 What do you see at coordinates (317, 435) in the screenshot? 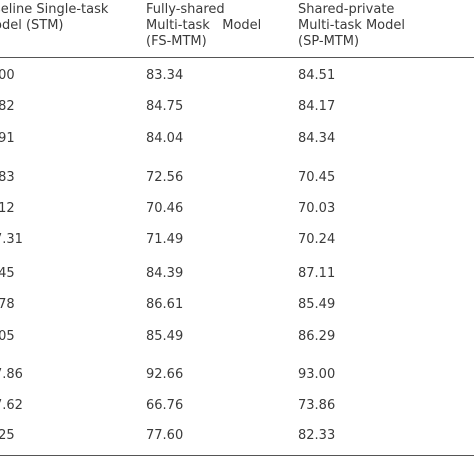
I see `table-cell: 82.33` at bounding box center [317, 435].